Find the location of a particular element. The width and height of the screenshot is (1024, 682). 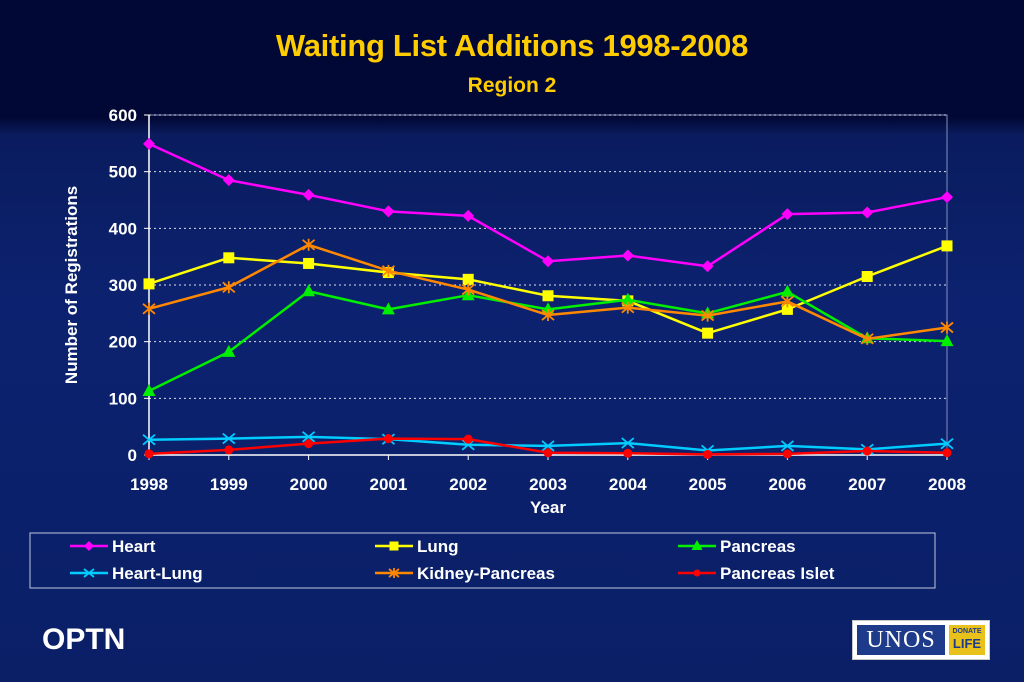

x-tick-label: 1998 is located at coordinates (149, 484).